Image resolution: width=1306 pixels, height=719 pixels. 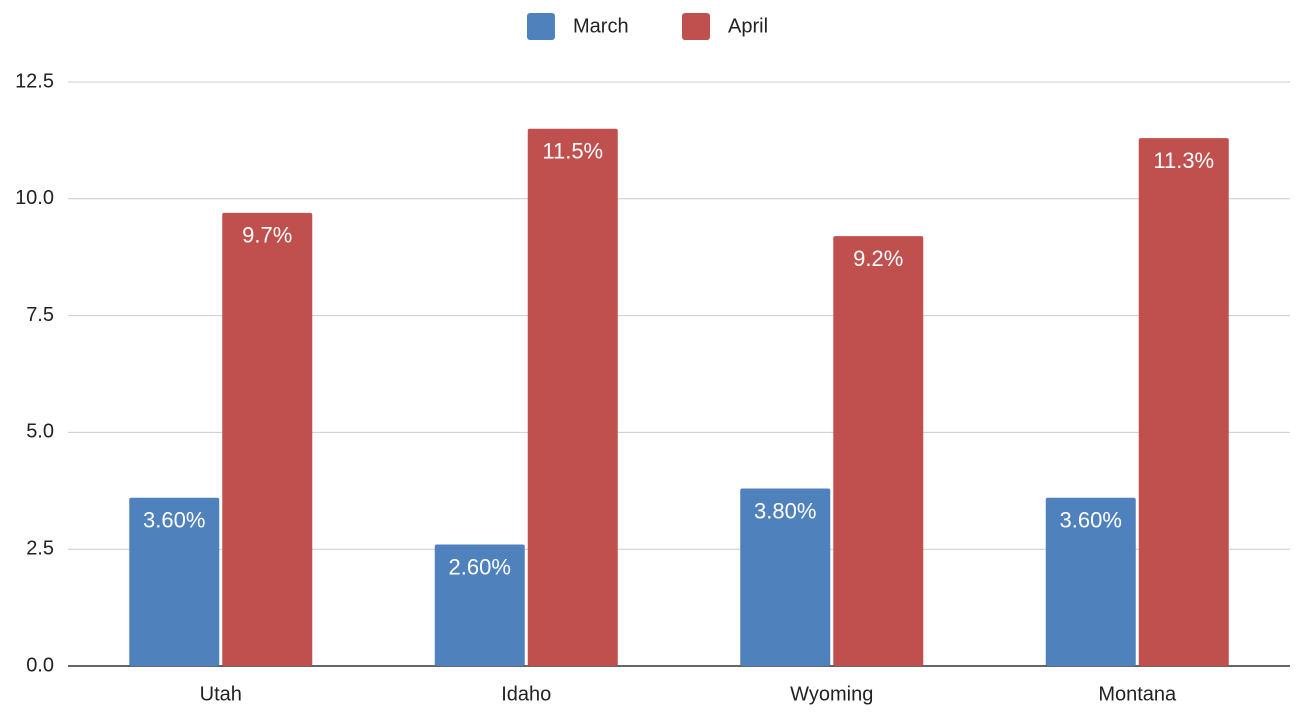 What do you see at coordinates (572, 151) in the screenshot?
I see `value-label: 11.5%` at bounding box center [572, 151].